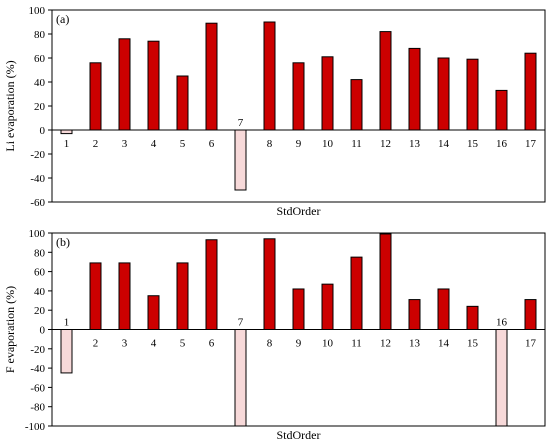  Describe the element at coordinates (10, 105) in the screenshot. I see `y-axis-label: Li evaporation (%)` at that location.